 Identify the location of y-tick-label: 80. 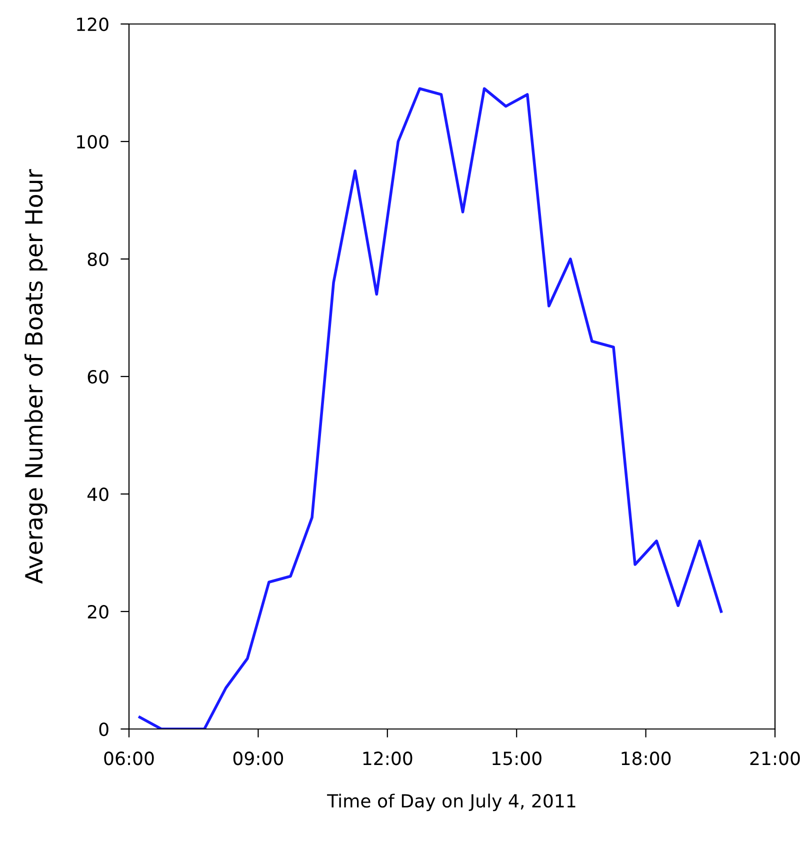
(98, 259).